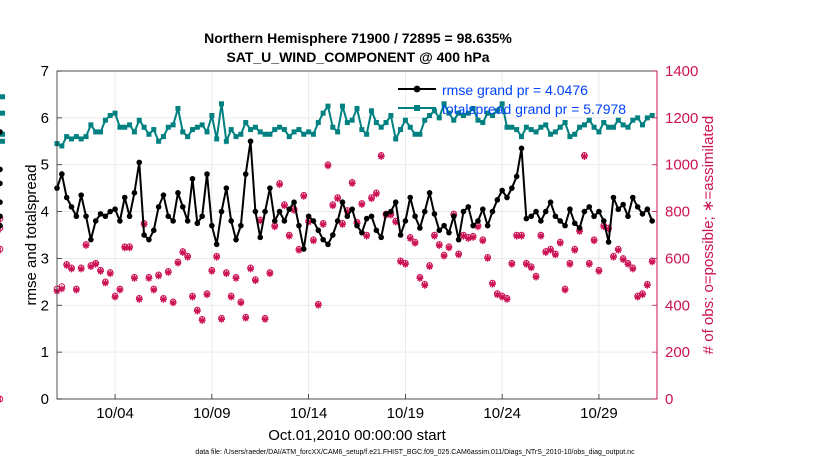 The height and width of the screenshot is (470, 830). I want to click on y-tick-label: 4, so click(45, 212).